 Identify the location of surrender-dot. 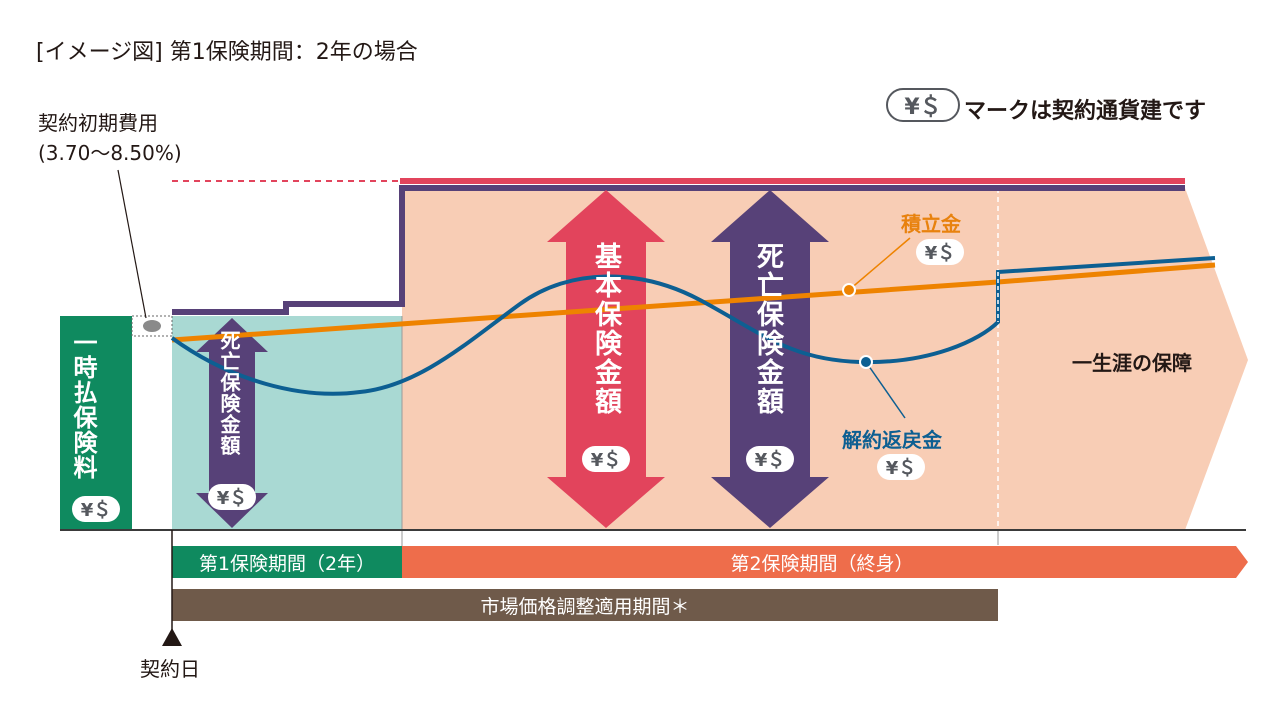
(866, 362).